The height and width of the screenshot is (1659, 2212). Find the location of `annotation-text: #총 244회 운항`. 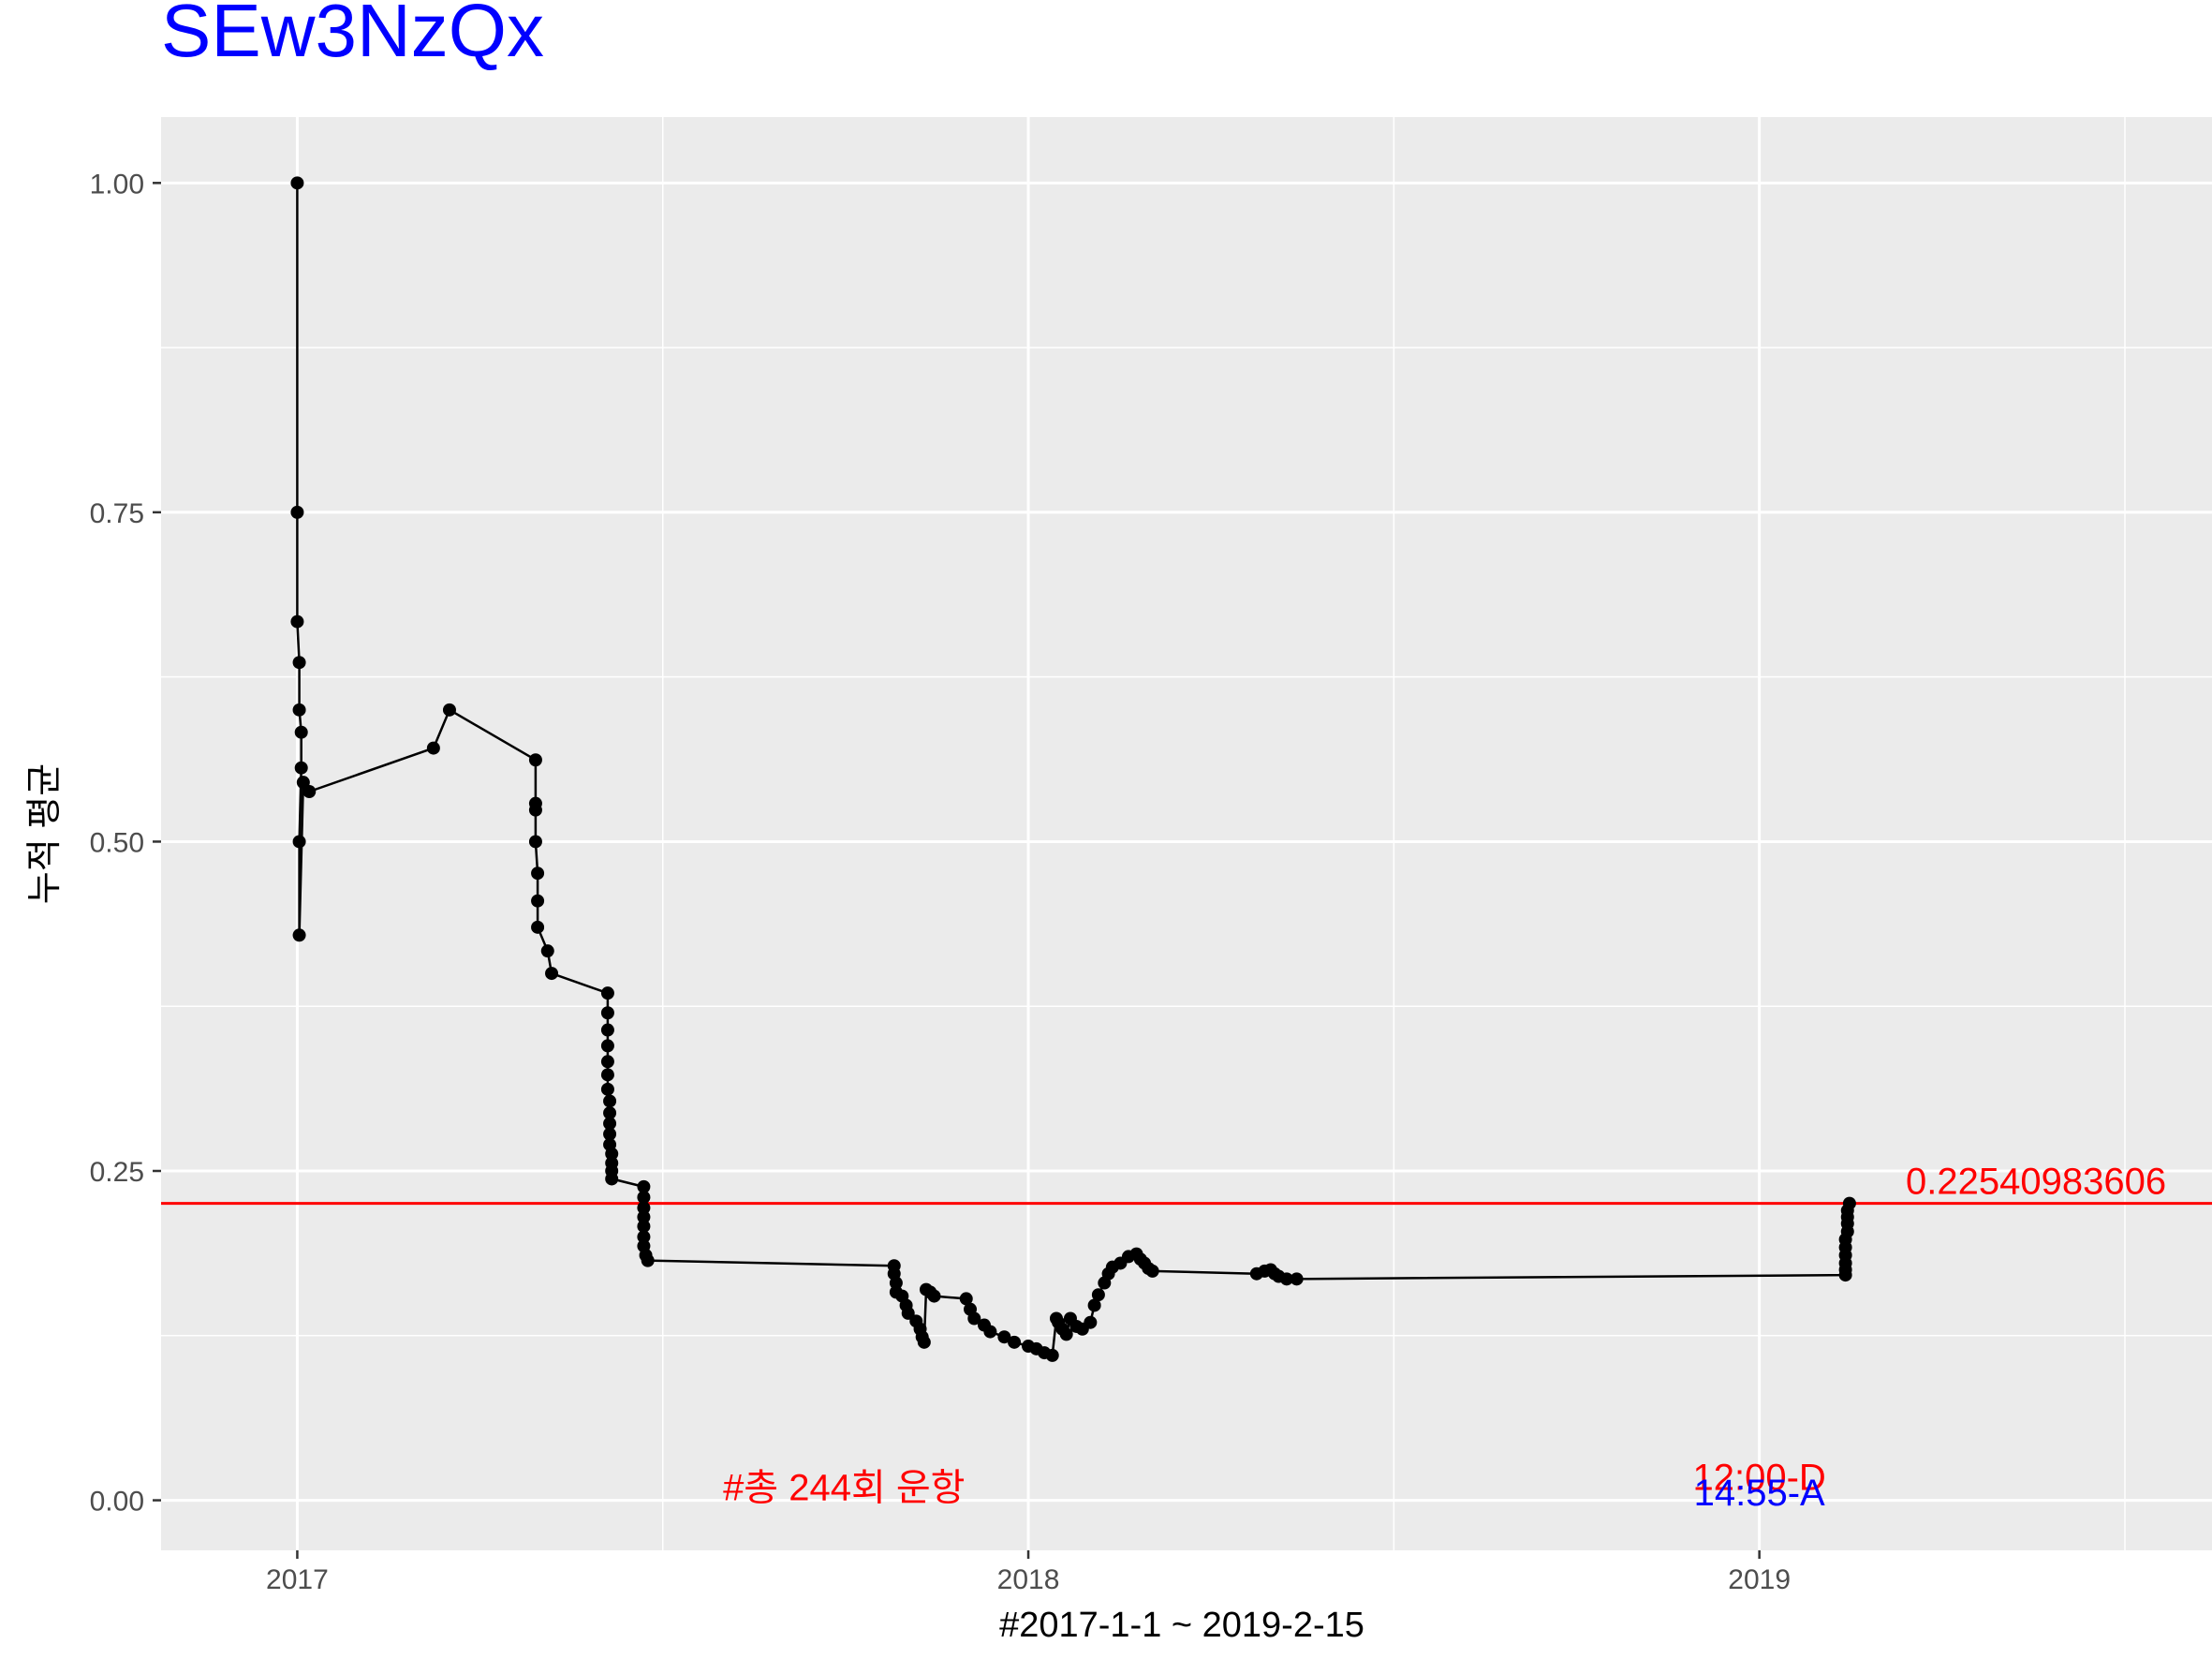

annotation-text: #총 244회 운항 is located at coordinates (844, 1489).